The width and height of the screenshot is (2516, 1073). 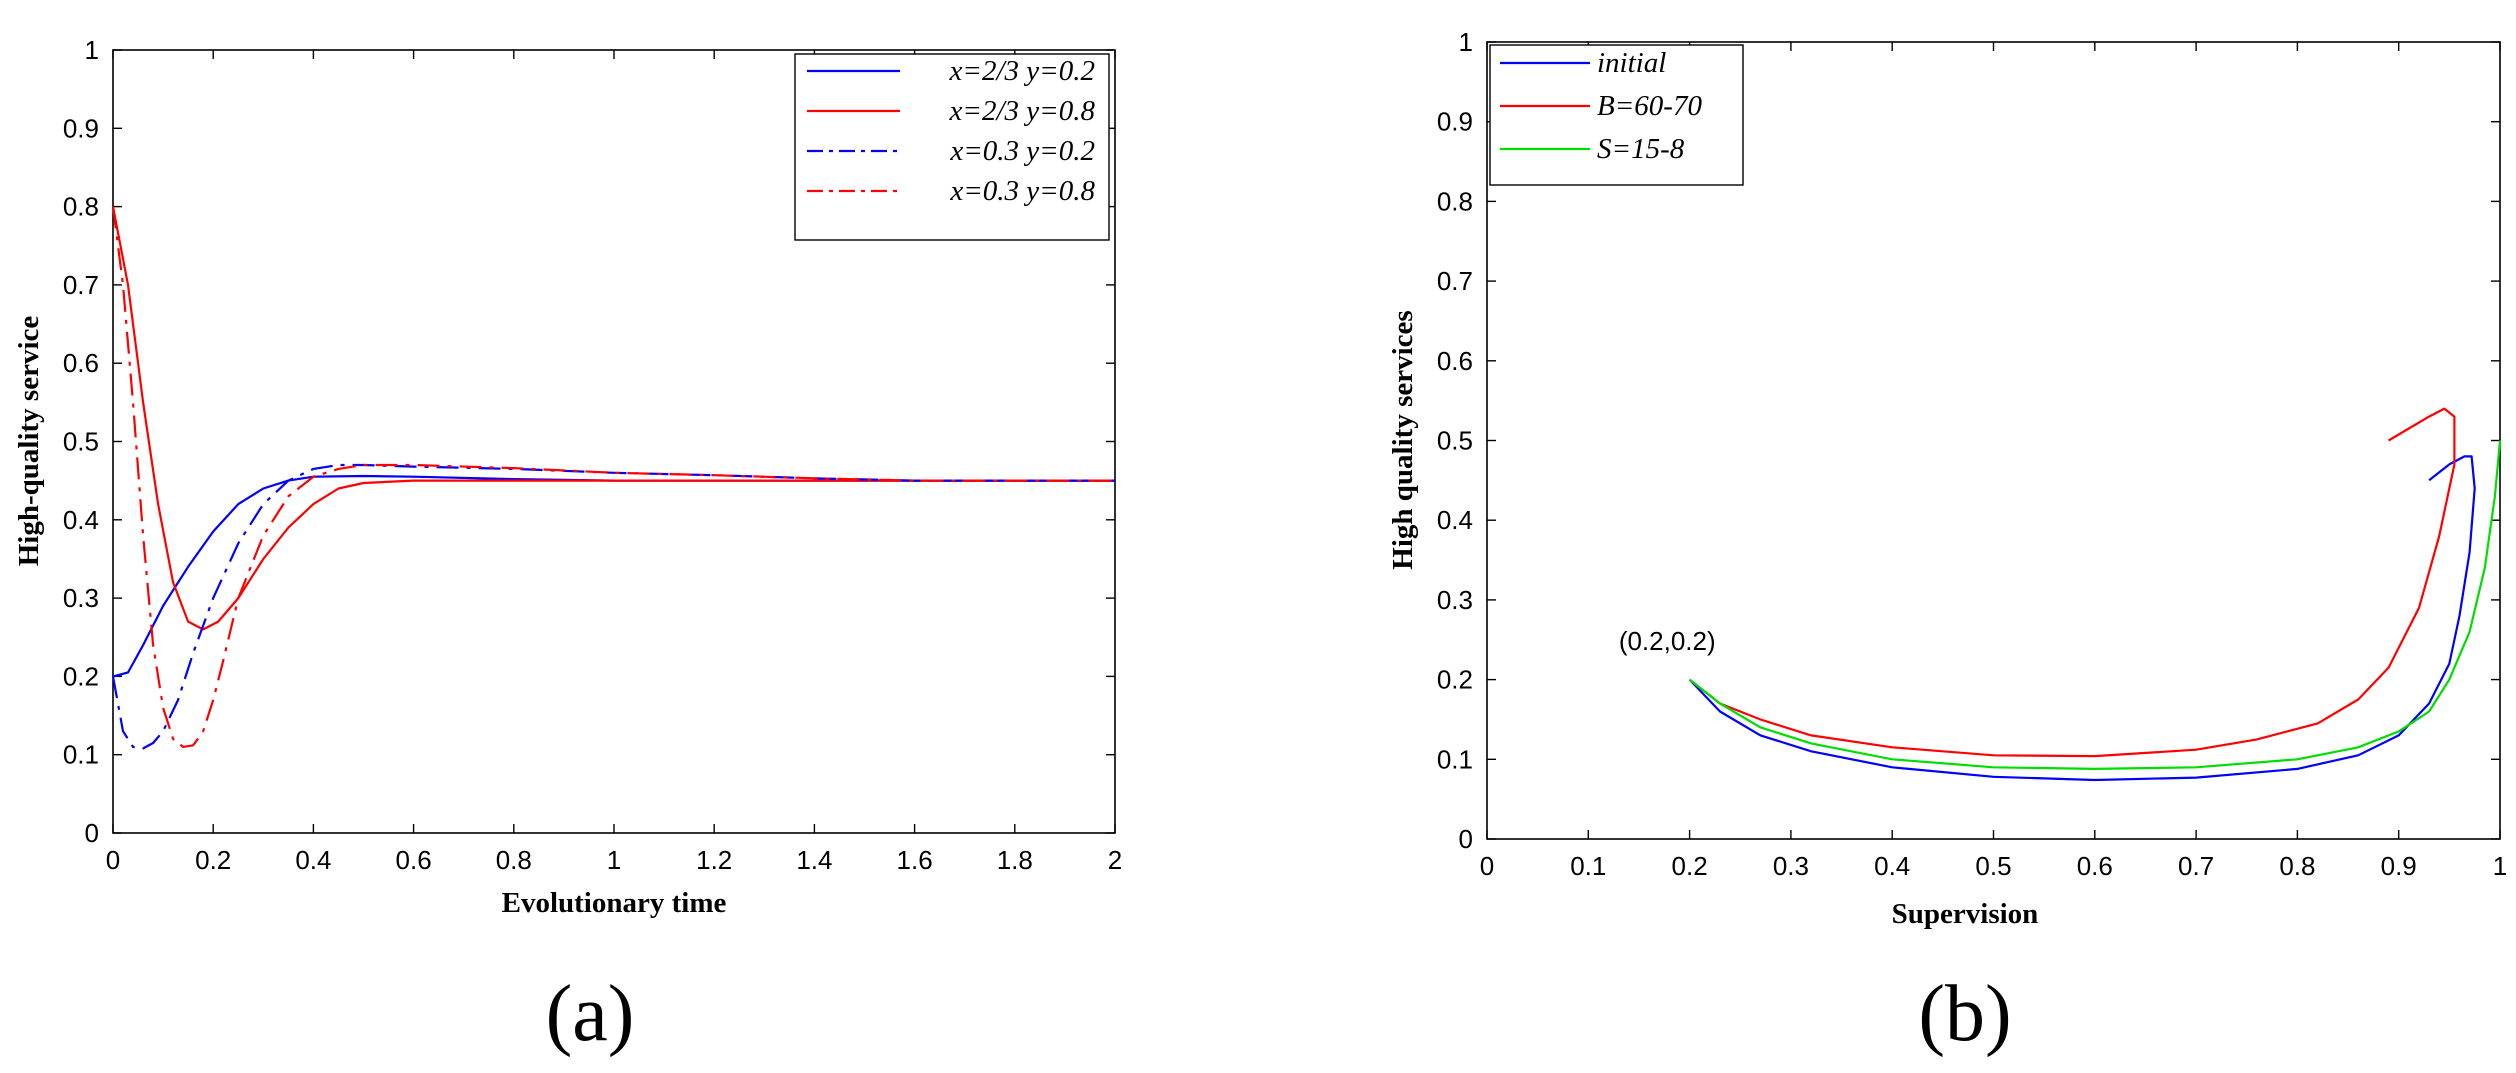 I want to click on x-tick-label: 1.2, so click(x=714, y=860).